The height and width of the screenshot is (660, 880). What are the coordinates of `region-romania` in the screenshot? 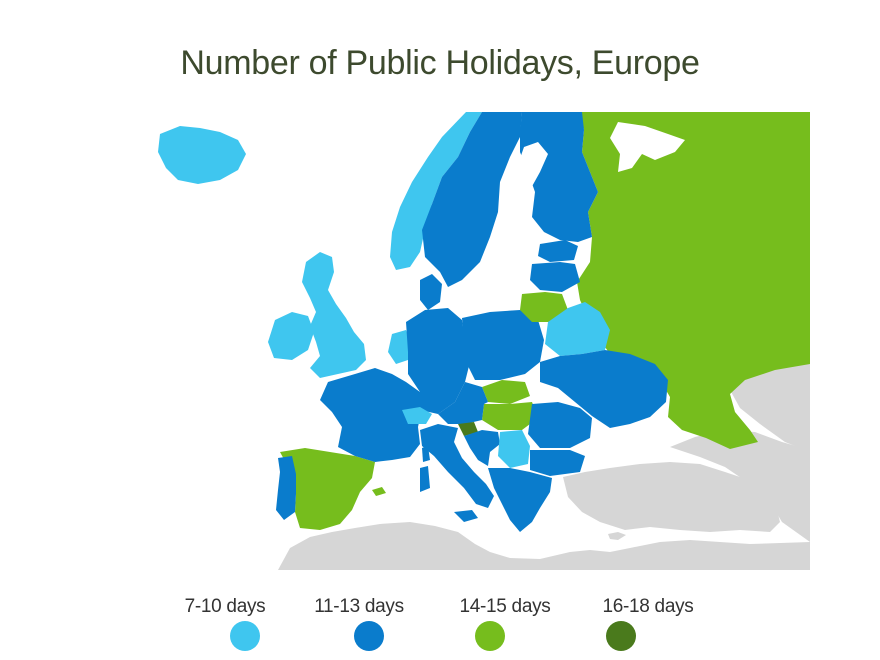 It's located at (560, 425).